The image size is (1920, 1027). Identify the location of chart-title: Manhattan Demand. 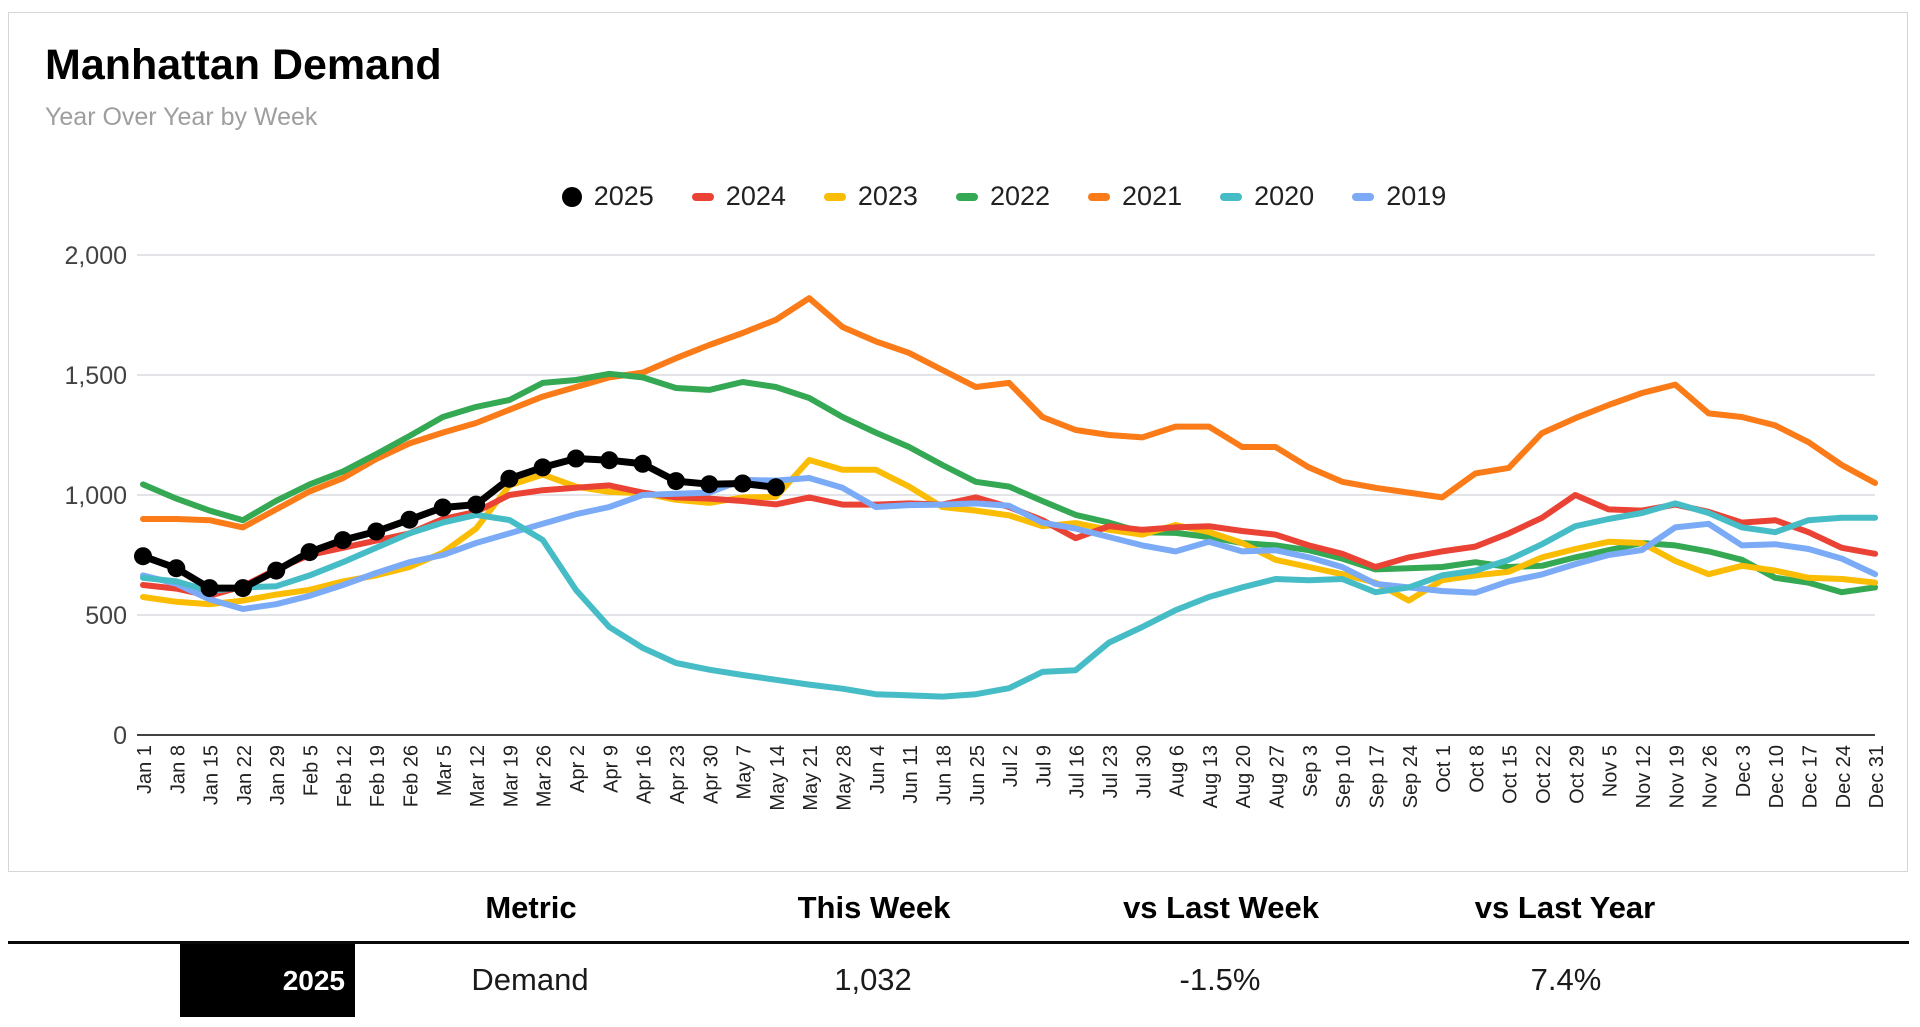
(243, 65).